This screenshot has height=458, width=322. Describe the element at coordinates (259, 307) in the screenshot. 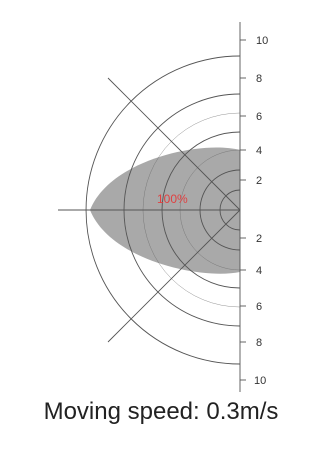

I see `tick-label-lower: 6` at that location.